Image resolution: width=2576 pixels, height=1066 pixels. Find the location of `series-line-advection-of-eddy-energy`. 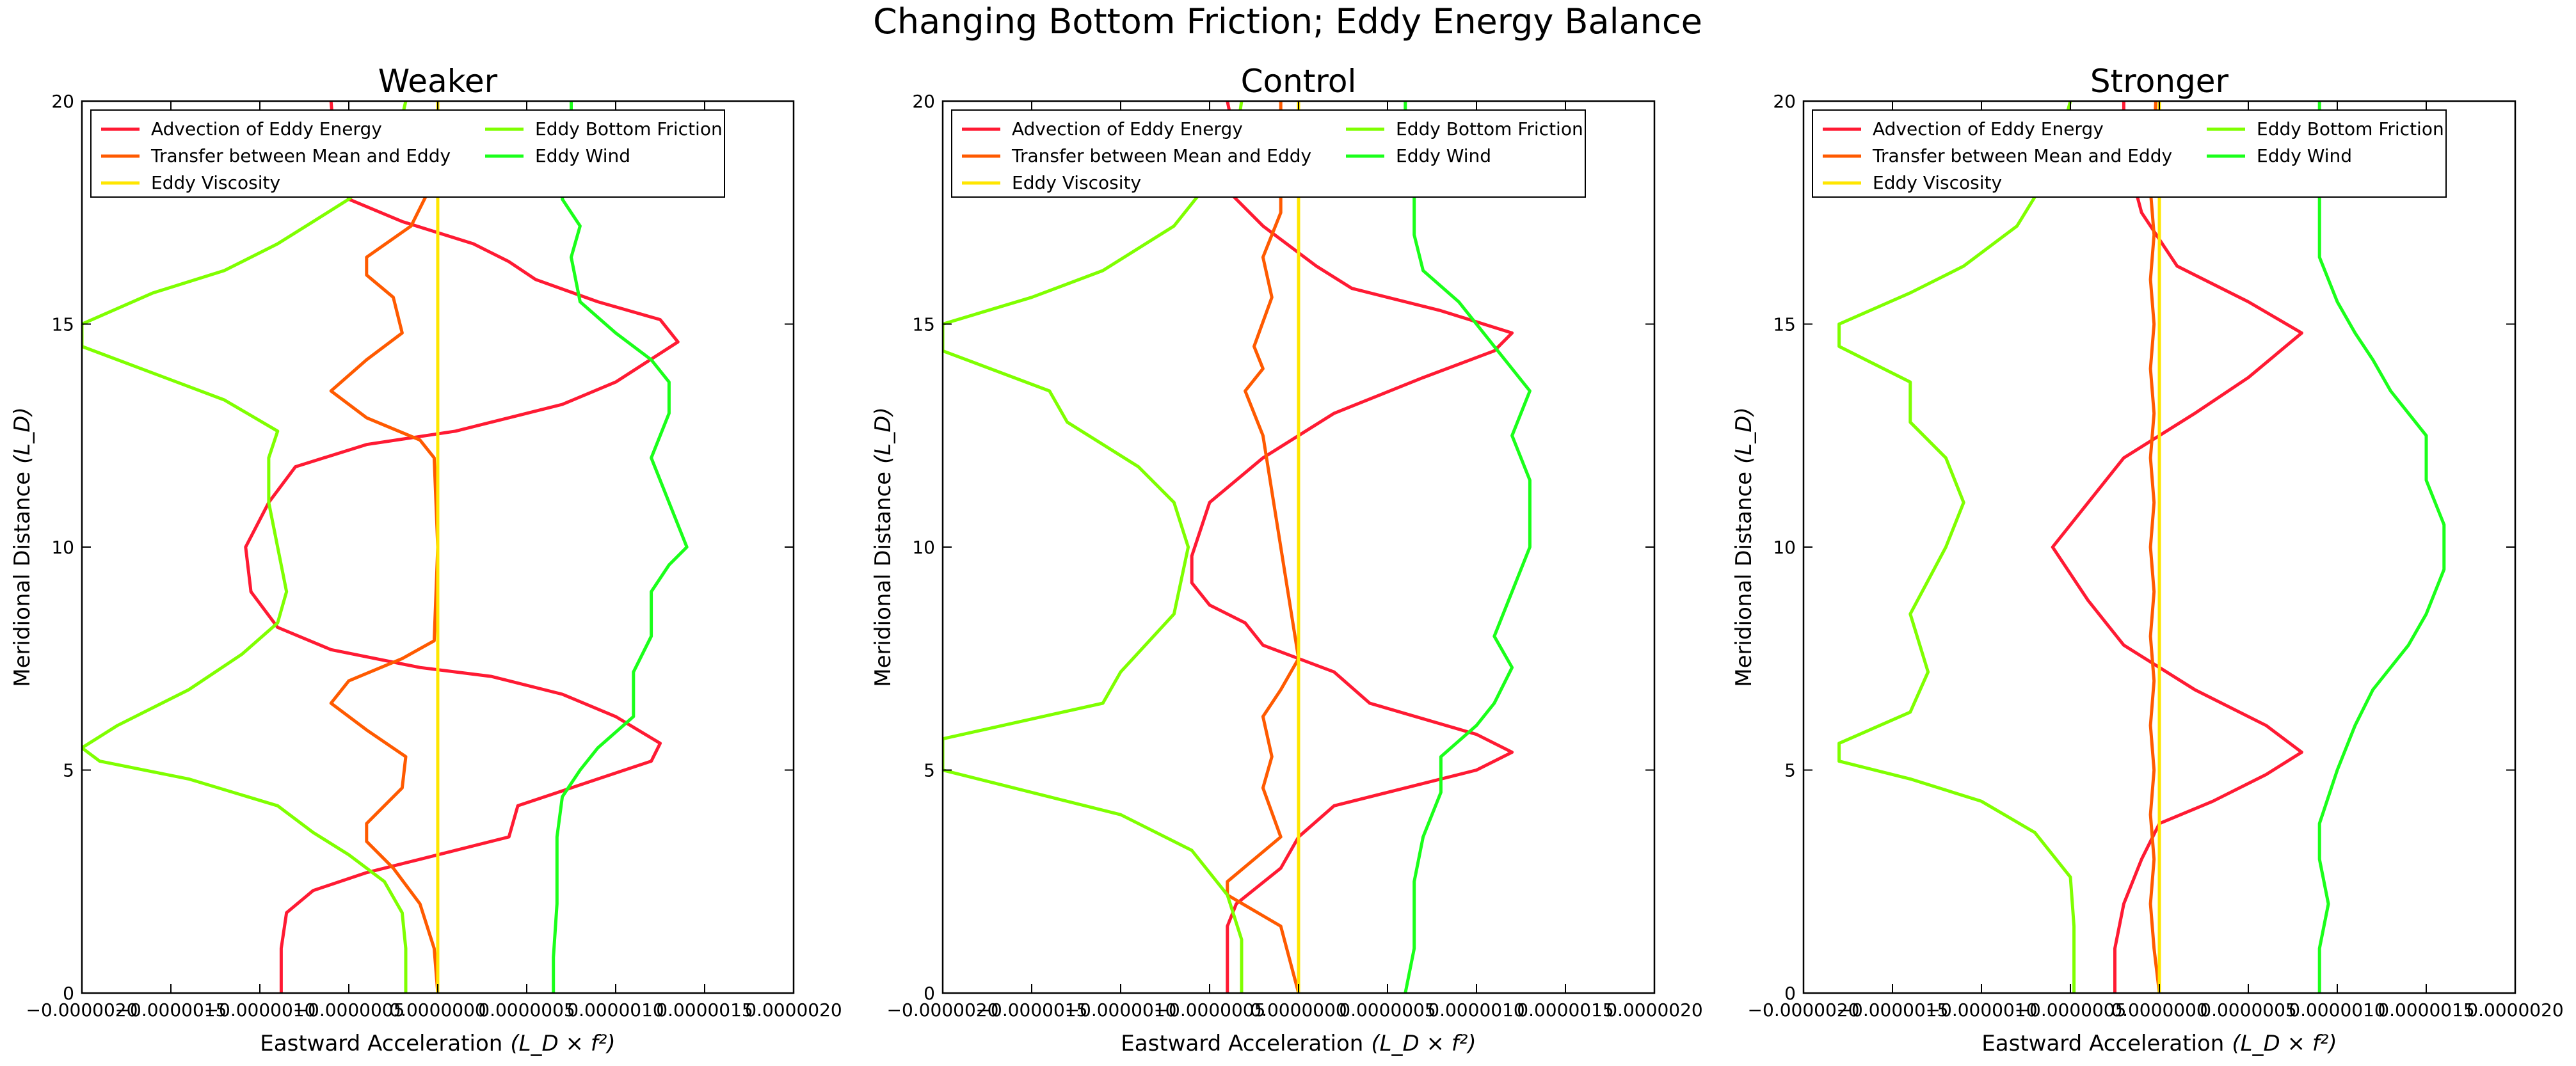

series-line-advection-of-eddy-energy is located at coordinates (462, 547).